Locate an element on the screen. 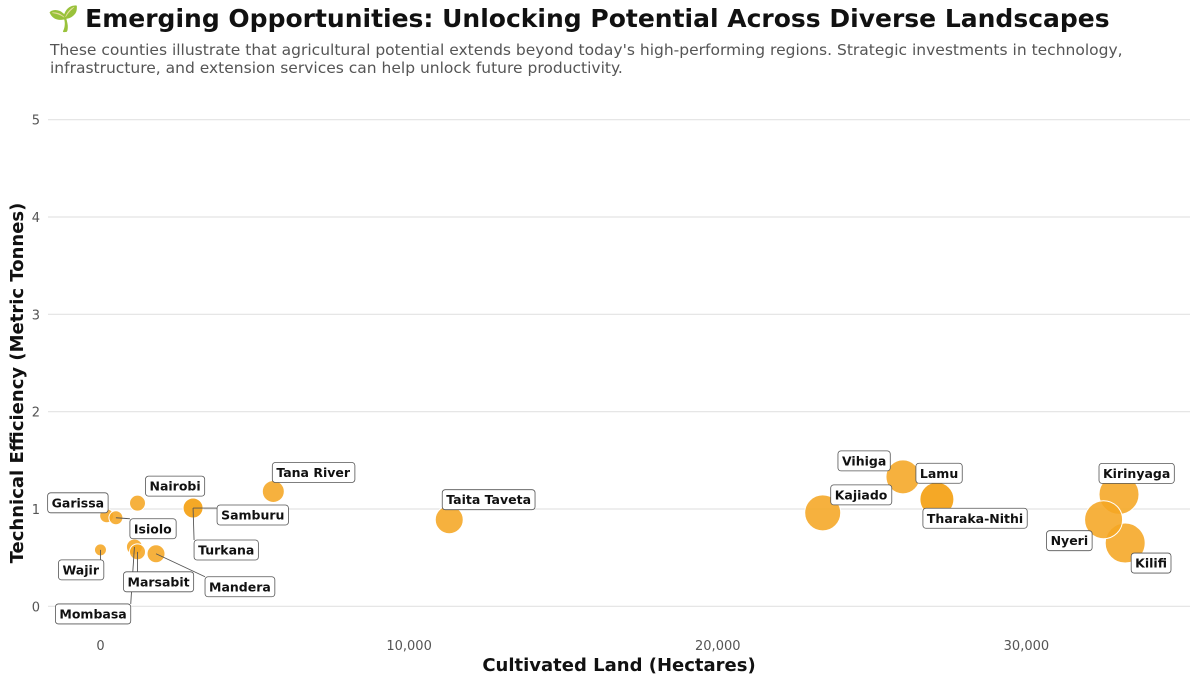 The height and width of the screenshot is (686, 1200). point-label-text: Isiolo is located at coordinates (153, 528).